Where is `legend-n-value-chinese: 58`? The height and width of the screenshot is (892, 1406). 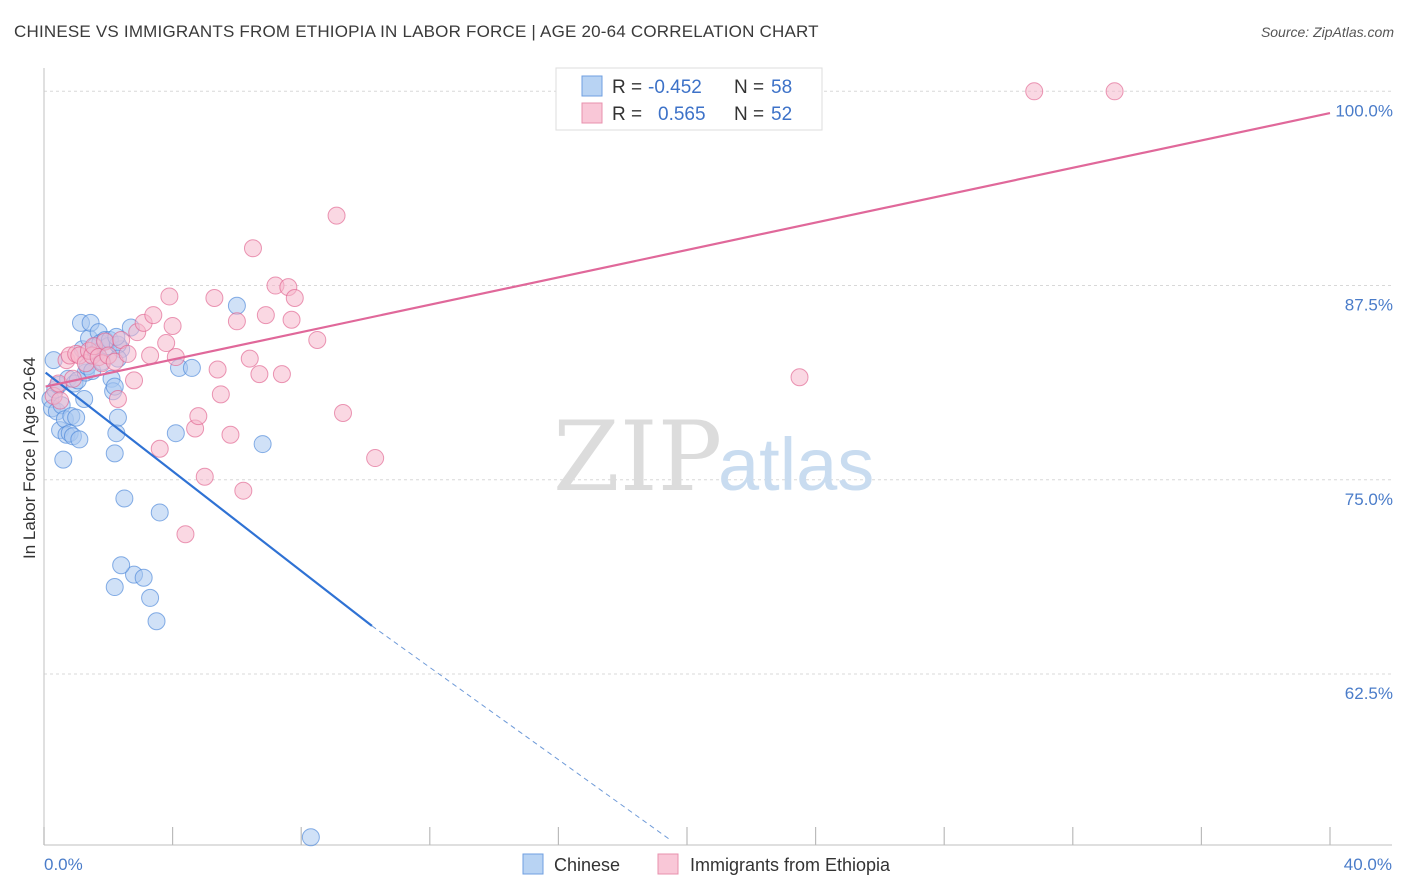 legend-n-value-chinese: 58 is located at coordinates (781, 87).